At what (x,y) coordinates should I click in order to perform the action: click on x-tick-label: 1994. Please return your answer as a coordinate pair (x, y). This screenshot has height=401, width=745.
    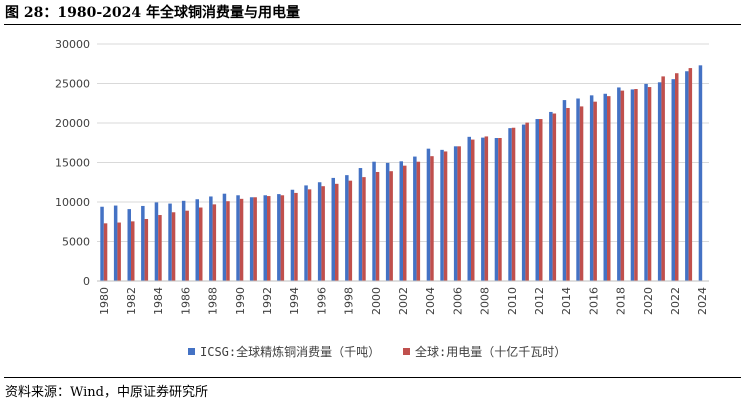
    Looking at the image, I should click on (294, 301).